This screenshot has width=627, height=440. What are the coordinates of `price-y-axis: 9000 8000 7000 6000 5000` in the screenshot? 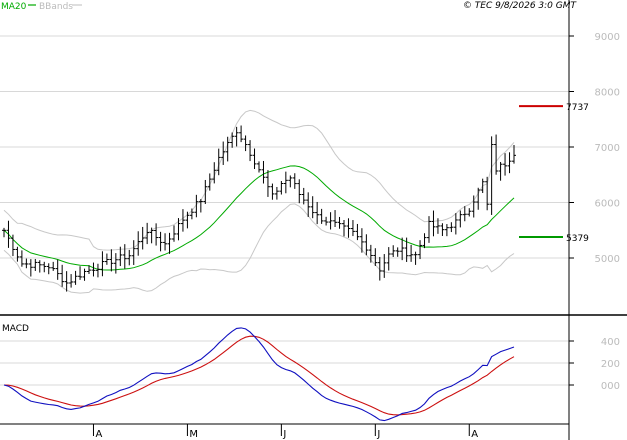 It's located at (594, 148).